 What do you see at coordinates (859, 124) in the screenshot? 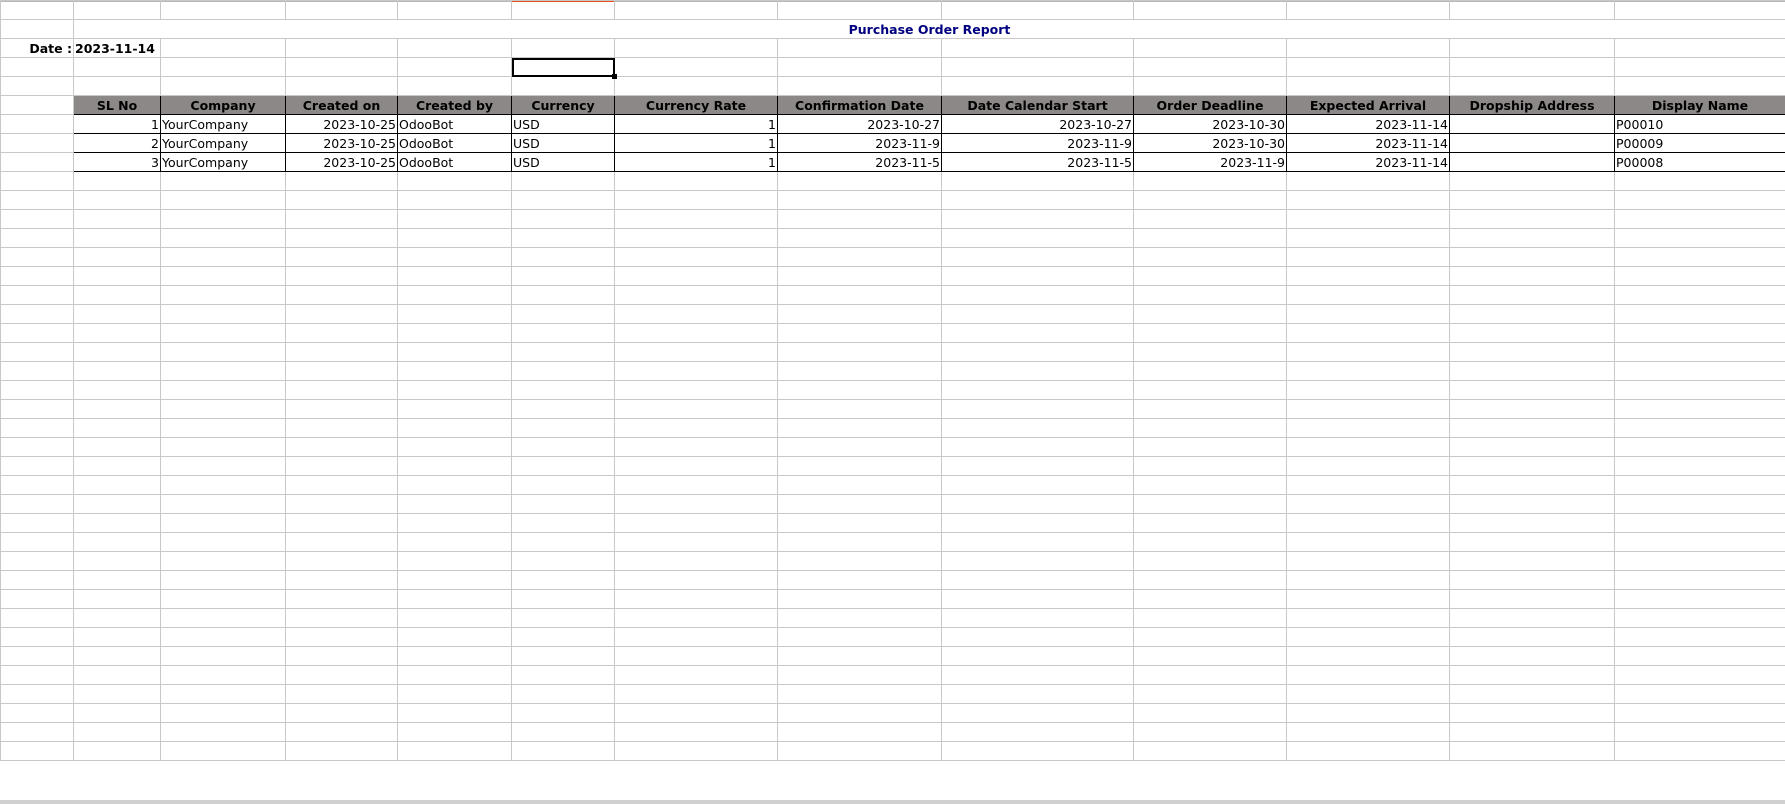
I see `table-cell: 2023-10-27` at bounding box center [859, 124].